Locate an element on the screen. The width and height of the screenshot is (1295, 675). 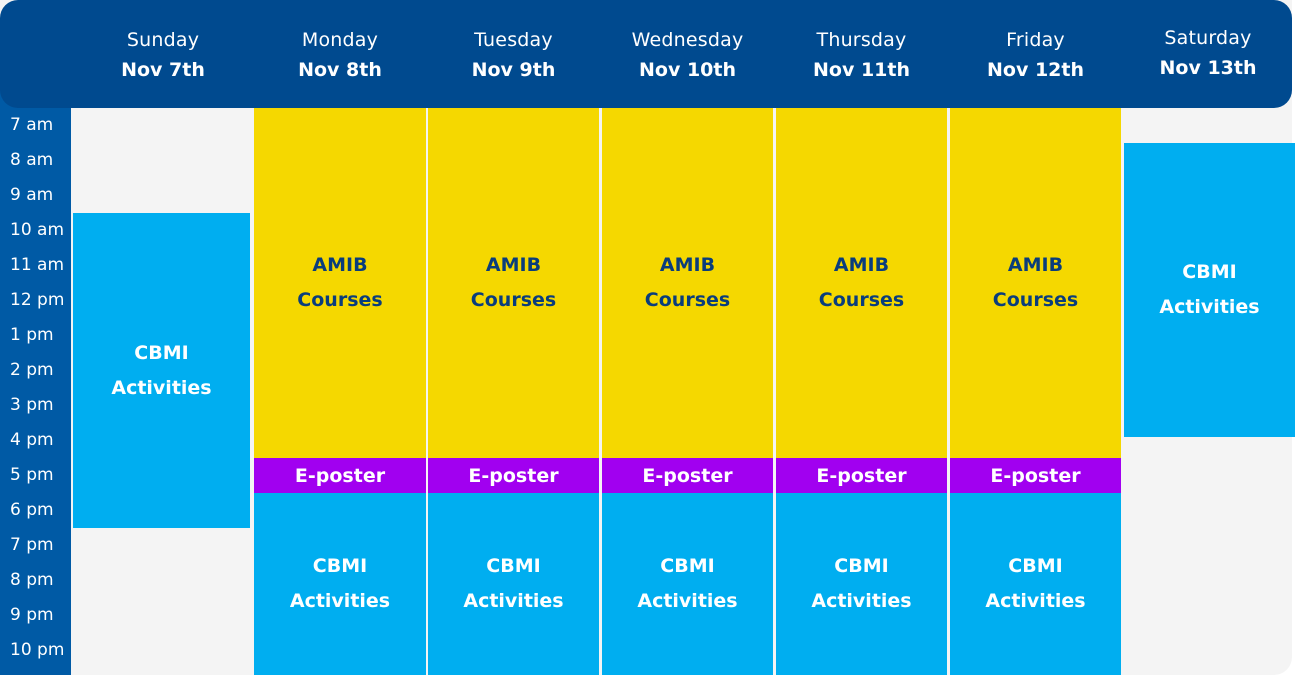
time-label: 4 pm is located at coordinates (32, 440).